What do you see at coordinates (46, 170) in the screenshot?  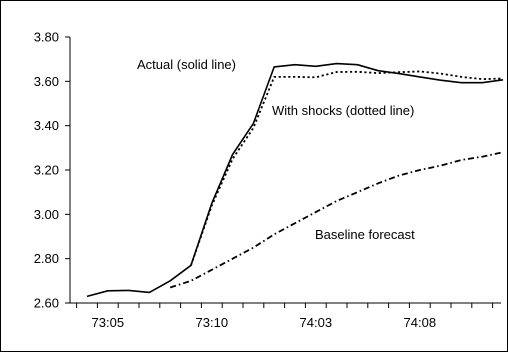 I see `y-tick-label: 3.20` at bounding box center [46, 170].